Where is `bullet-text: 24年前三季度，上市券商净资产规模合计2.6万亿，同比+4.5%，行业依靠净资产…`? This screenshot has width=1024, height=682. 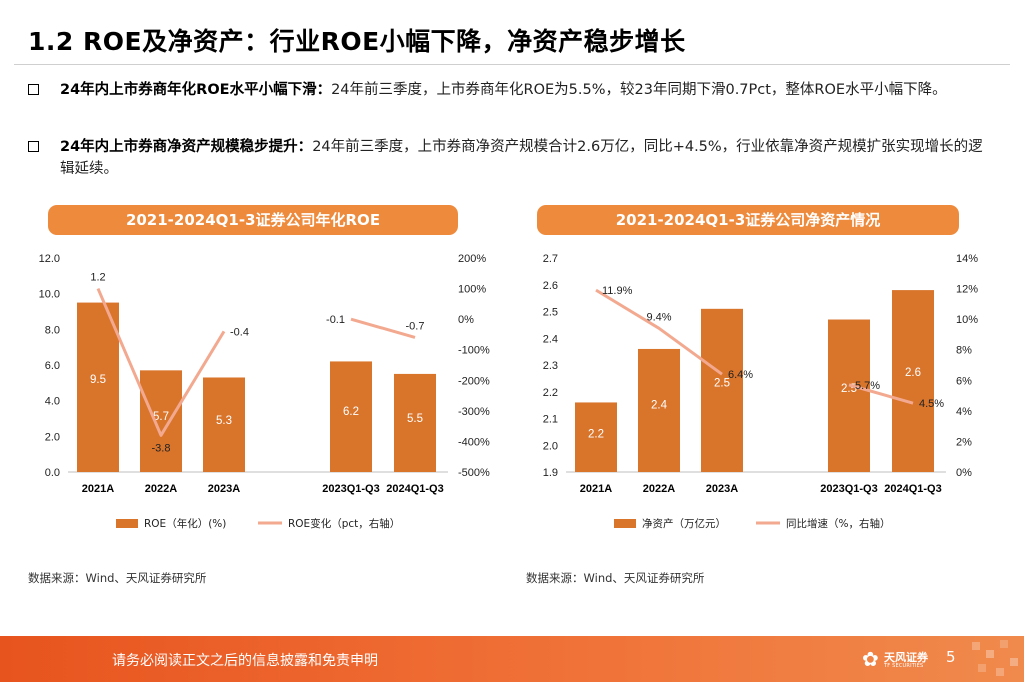 bullet-text: 24年前三季度，上市券商净资产规模合计2.6万亿，同比+4.5%，行业依靠净资产… is located at coordinates (521, 158).